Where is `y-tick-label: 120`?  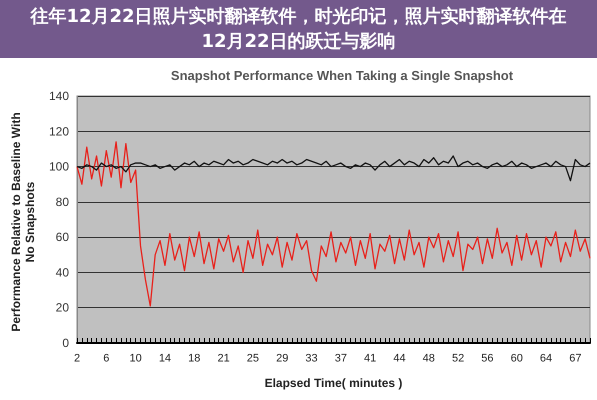
y-tick-label: 120 is located at coordinates (59, 131).